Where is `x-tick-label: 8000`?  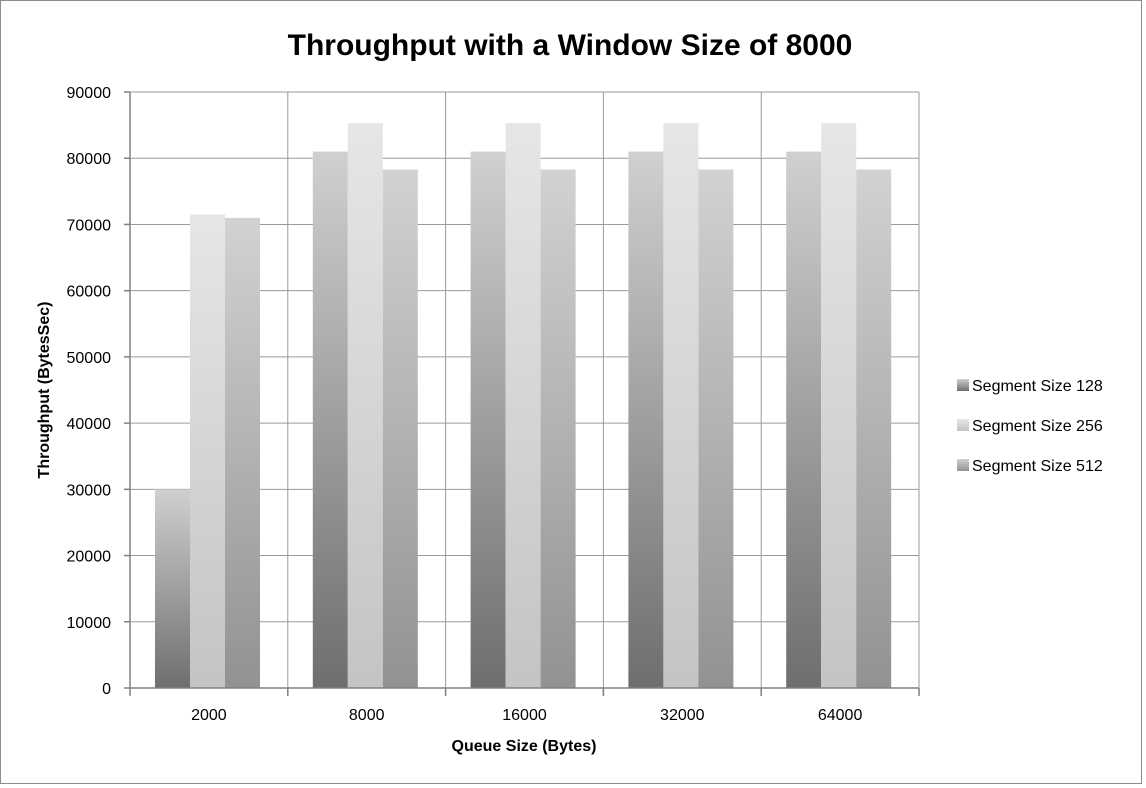 x-tick-label: 8000 is located at coordinates (367, 715).